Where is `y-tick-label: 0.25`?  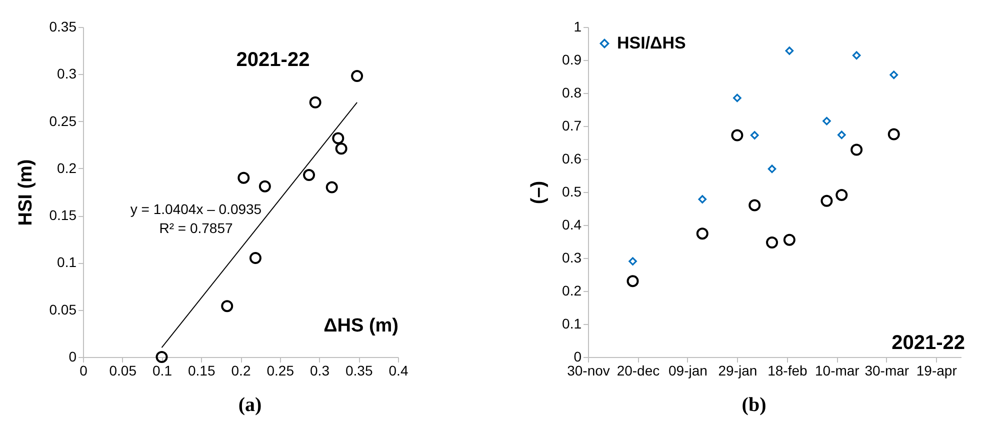
y-tick-label: 0.25 is located at coordinates (63, 120).